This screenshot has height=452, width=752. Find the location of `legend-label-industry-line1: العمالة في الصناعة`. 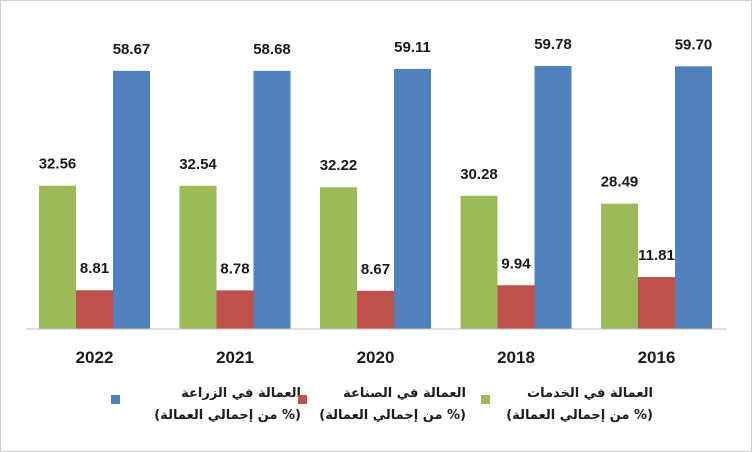

legend-label-industry-line1: العمالة في الصناعة is located at coordinates (404, 393).